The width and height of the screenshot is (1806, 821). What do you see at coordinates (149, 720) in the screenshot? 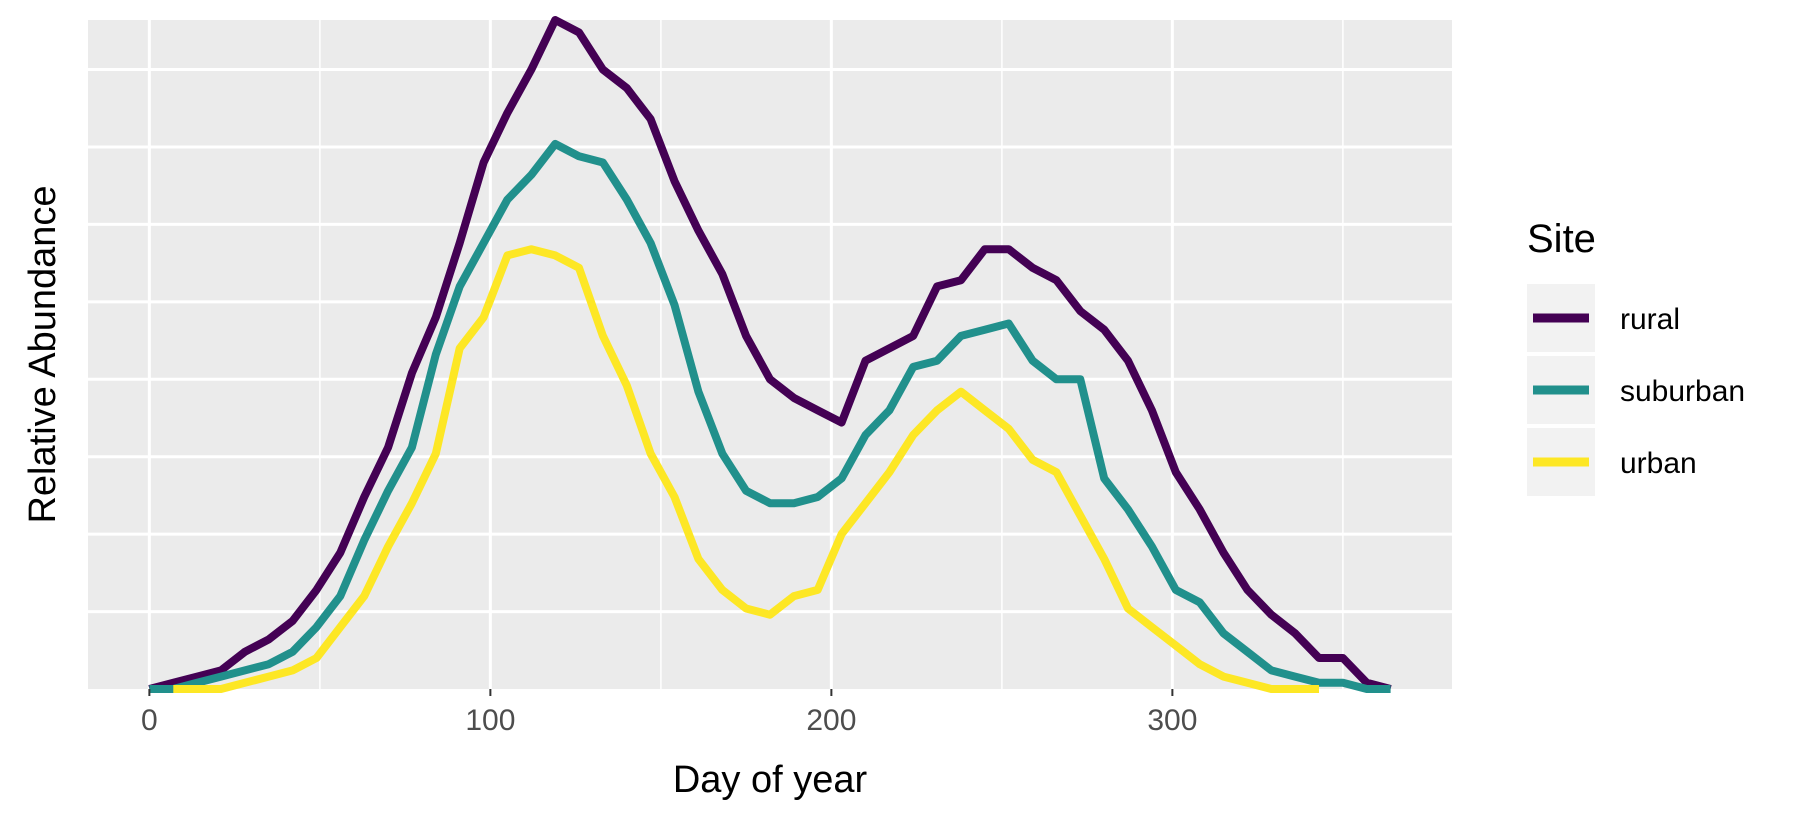
I see `x-tick-label: 0` at bounding box center [149, 720].